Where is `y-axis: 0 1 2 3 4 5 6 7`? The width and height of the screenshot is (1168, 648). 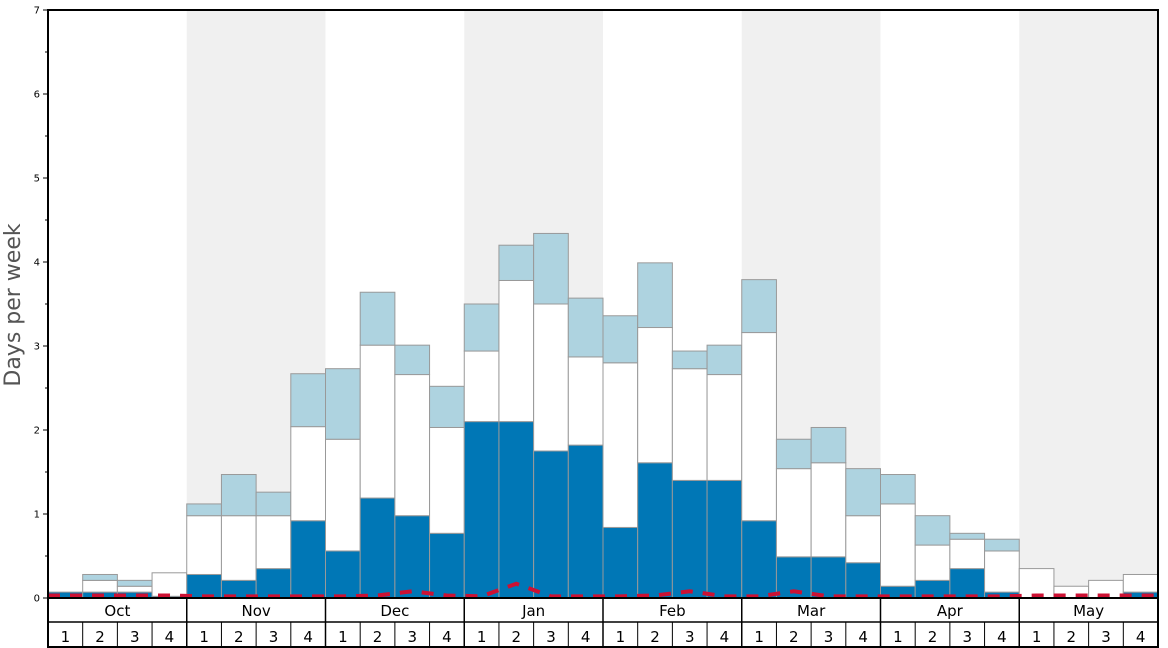
y-axis: 0 1 2 3 4 5 6 7 is located at coordinates (41, 305).